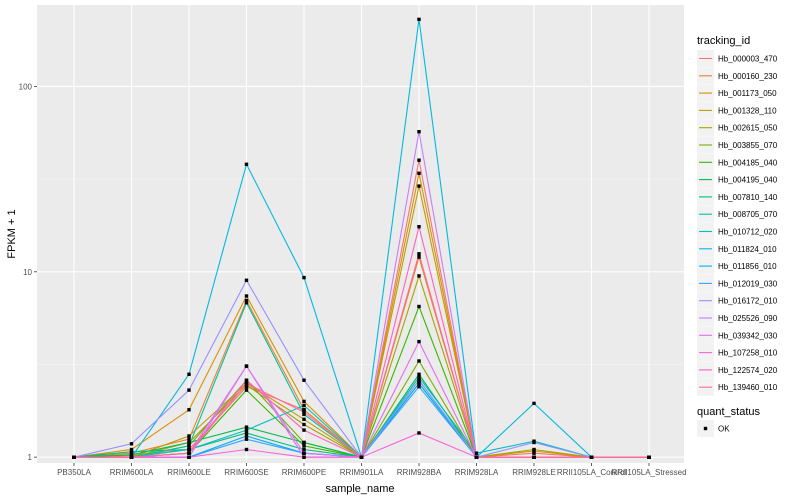 This screenshot has height=500, width=800. Describe the element at coordinates (747, 249) in the screenshot. I see `legend-item-label: Hb_011824_010` at that location.